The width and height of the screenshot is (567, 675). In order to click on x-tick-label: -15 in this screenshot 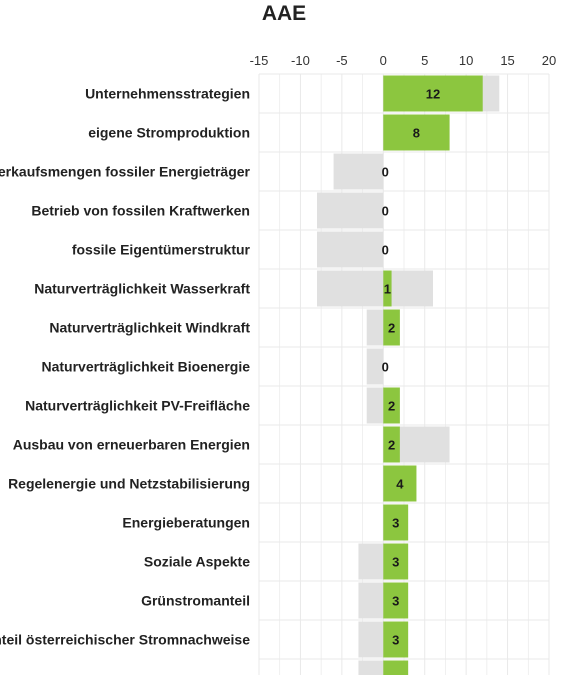, I will do `click(259, 60)`.